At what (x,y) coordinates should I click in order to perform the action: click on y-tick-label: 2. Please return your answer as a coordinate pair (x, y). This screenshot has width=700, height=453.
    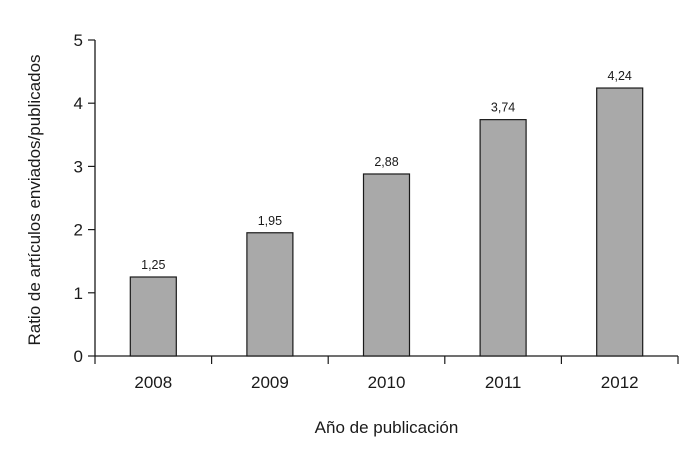
    Looking at the image, I should click on (78, 230).